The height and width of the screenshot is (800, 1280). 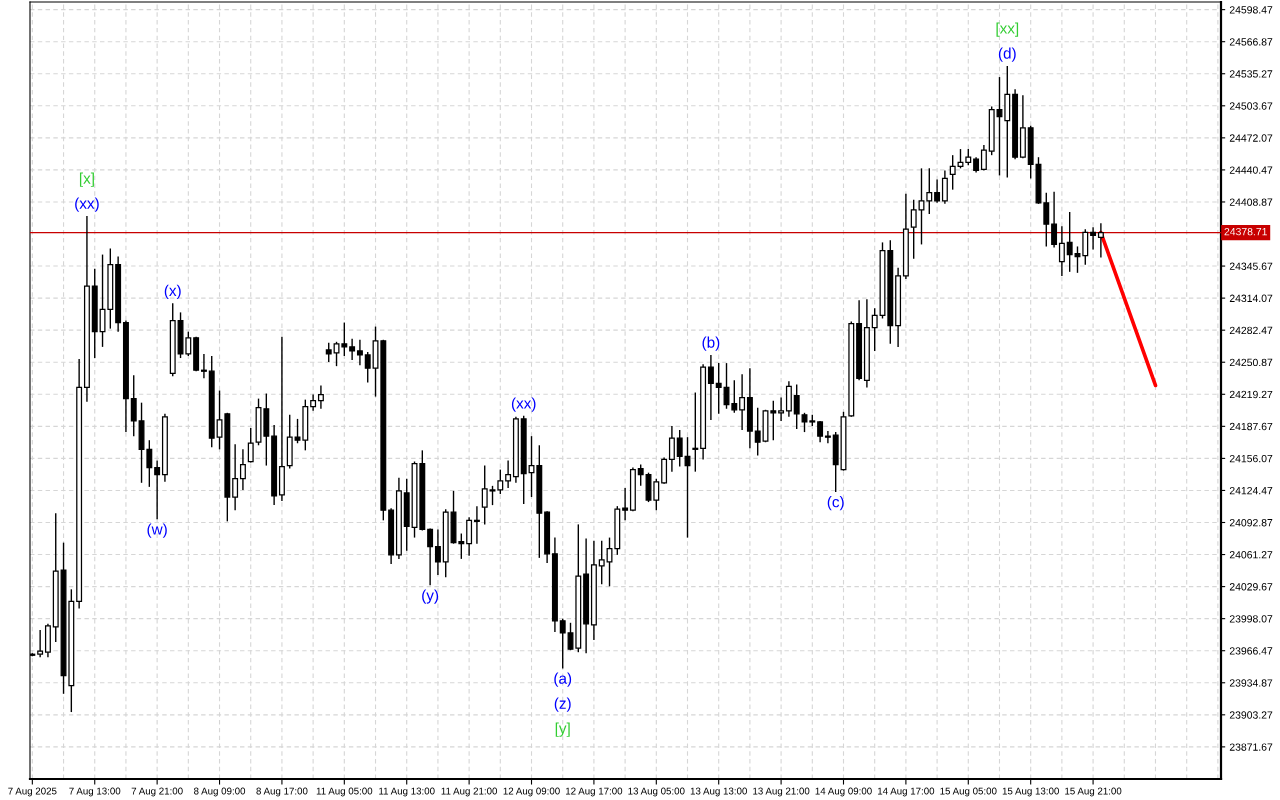 I want to click on annotation: (b), so click(x=711, y=343).